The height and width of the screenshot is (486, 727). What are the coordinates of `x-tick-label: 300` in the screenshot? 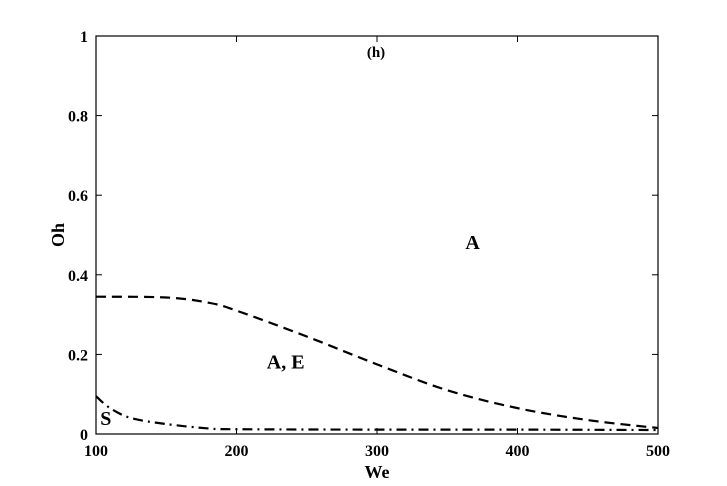 It's located at (377, 451).